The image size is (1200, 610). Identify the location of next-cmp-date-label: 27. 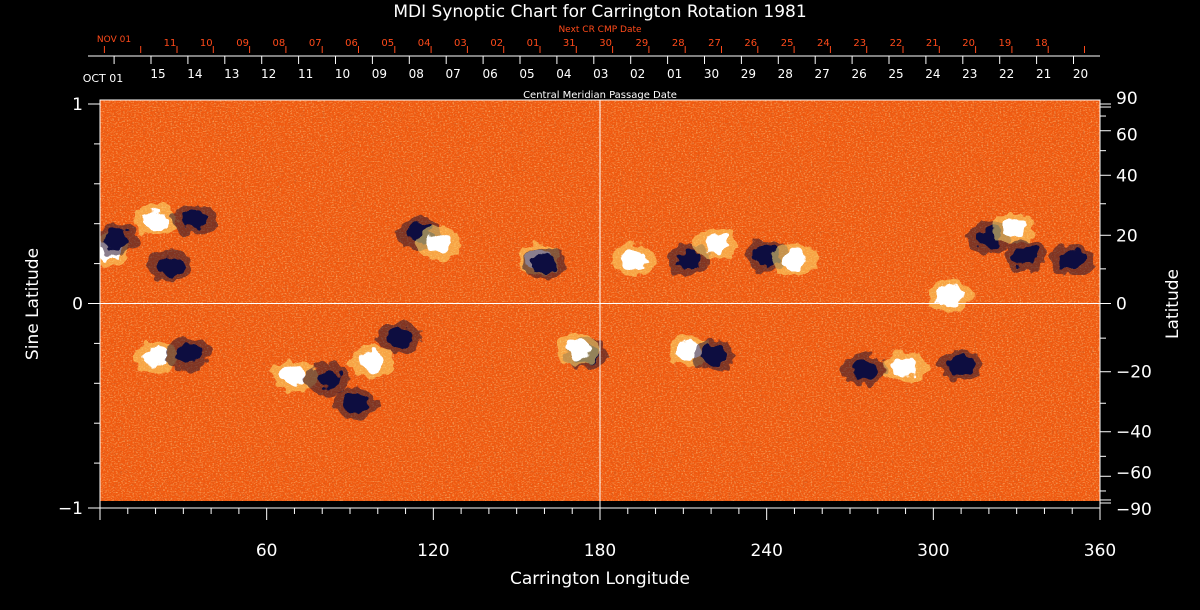
(714, 43).